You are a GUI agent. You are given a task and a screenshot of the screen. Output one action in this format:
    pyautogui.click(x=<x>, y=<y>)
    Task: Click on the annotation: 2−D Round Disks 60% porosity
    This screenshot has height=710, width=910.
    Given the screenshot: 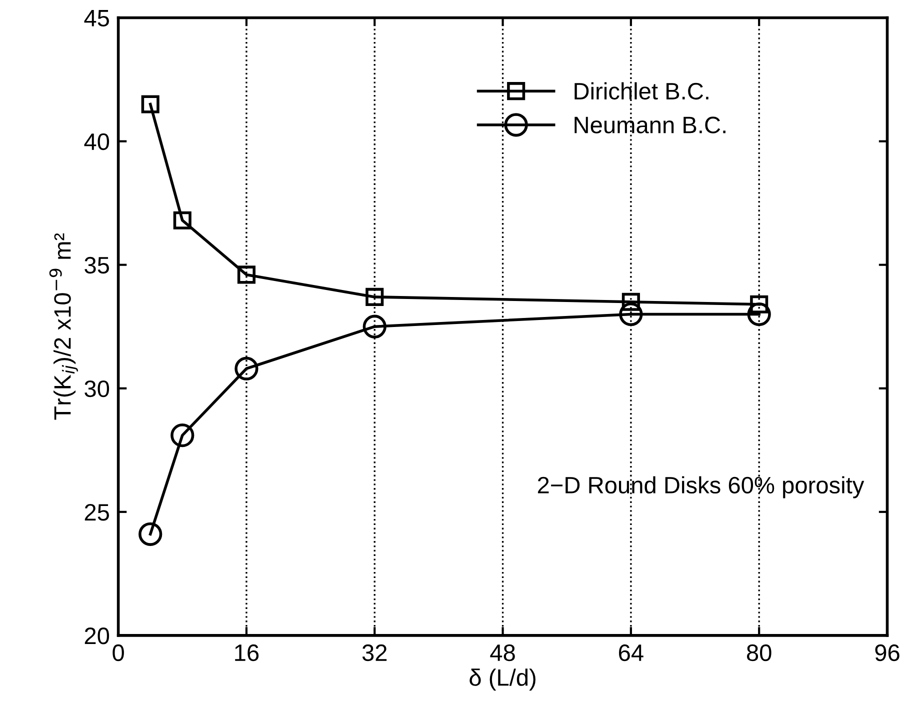 What is the action you would take?
    pyautogui.click(x=701, y=487)
    